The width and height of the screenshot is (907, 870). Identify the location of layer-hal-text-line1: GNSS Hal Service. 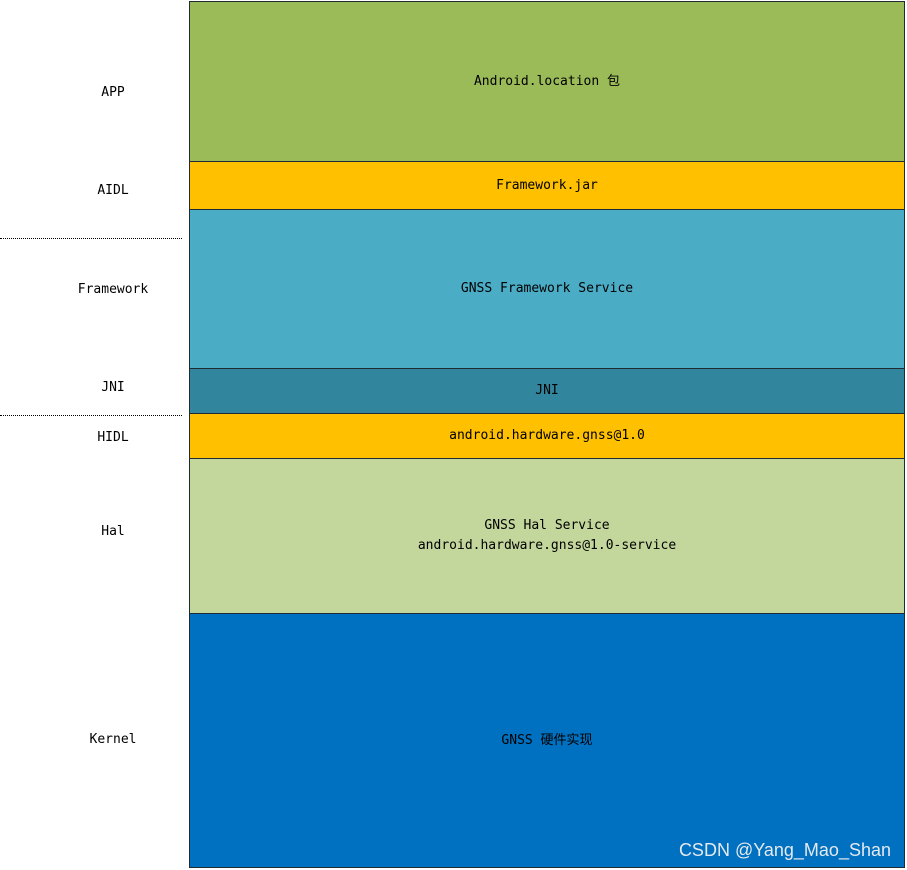
(547, 525).